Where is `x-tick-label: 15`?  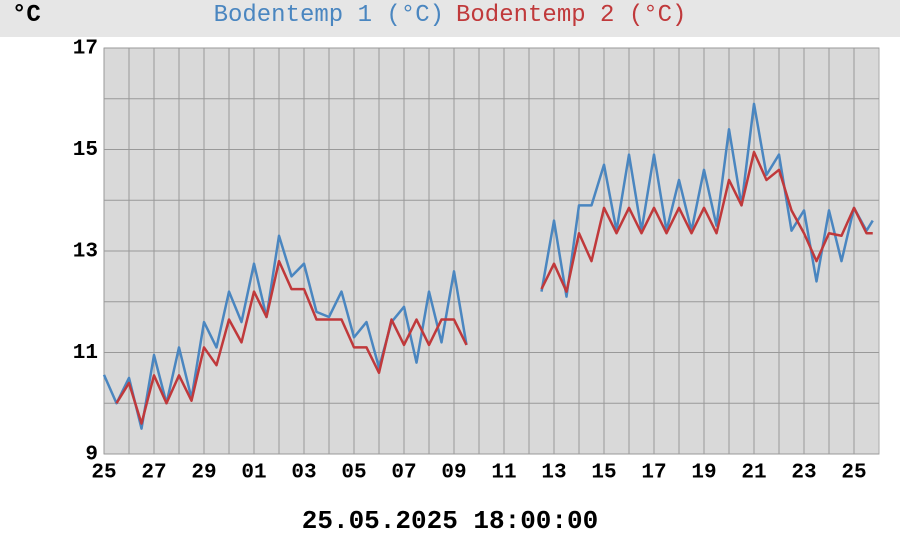
x-tick-label: 15 is located at coordinates (603, 473).